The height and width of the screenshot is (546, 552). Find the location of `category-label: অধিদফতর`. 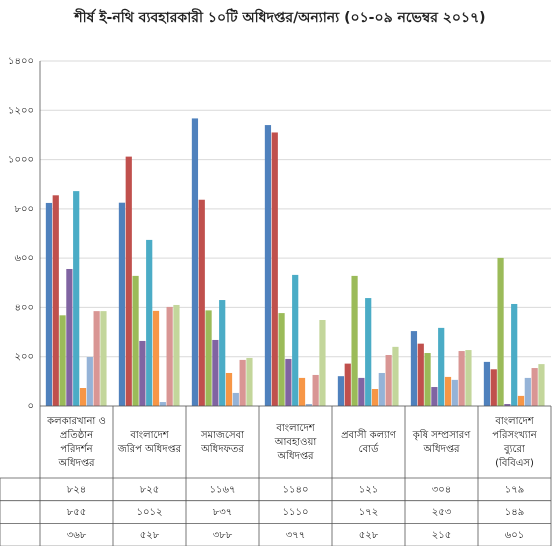

category-label: অধিদফতর is located at coordinates (222, 449).